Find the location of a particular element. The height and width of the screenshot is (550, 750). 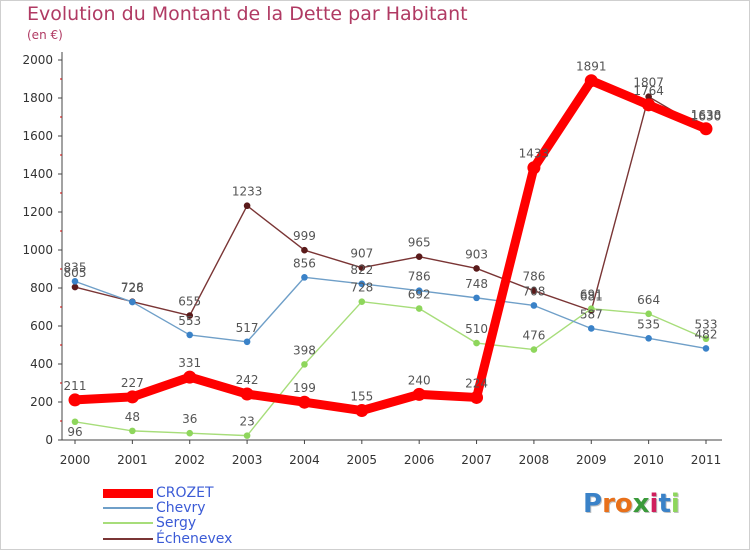

data-label: 691 is located at coordinates (591, 295).